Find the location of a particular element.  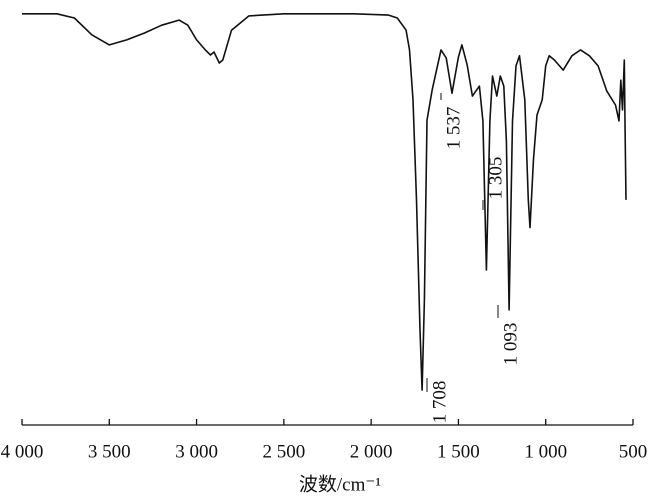

x-tick-label: 3 000 is located at coordinates (196, 451).